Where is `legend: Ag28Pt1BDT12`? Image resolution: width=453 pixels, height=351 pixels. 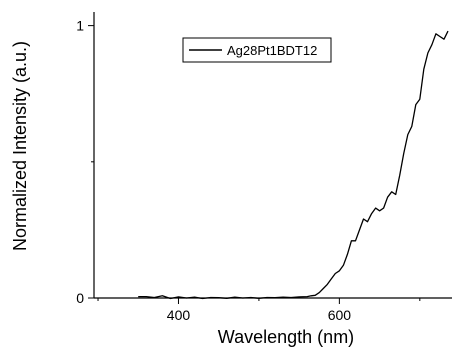 legend: Ag28Pt1BDT12 is located at coordinates (257, 50).